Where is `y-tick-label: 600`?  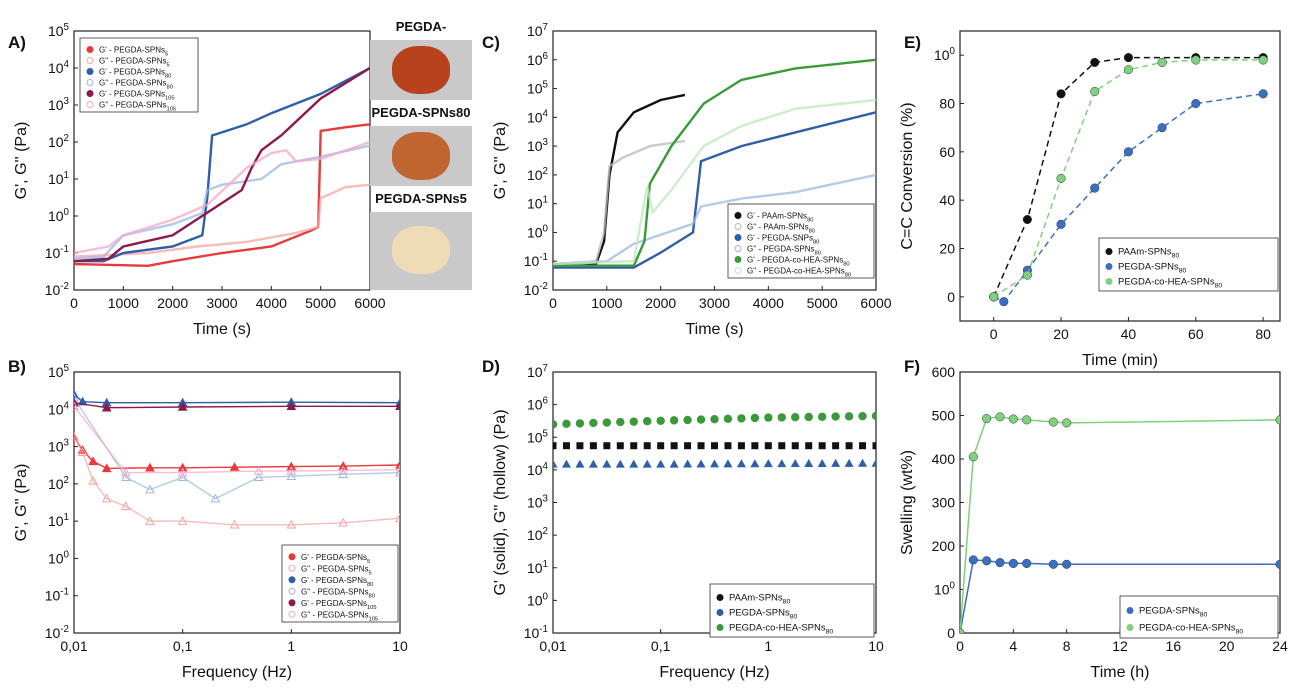 y-tick-label: 600 is located at coordinates (944, 372).